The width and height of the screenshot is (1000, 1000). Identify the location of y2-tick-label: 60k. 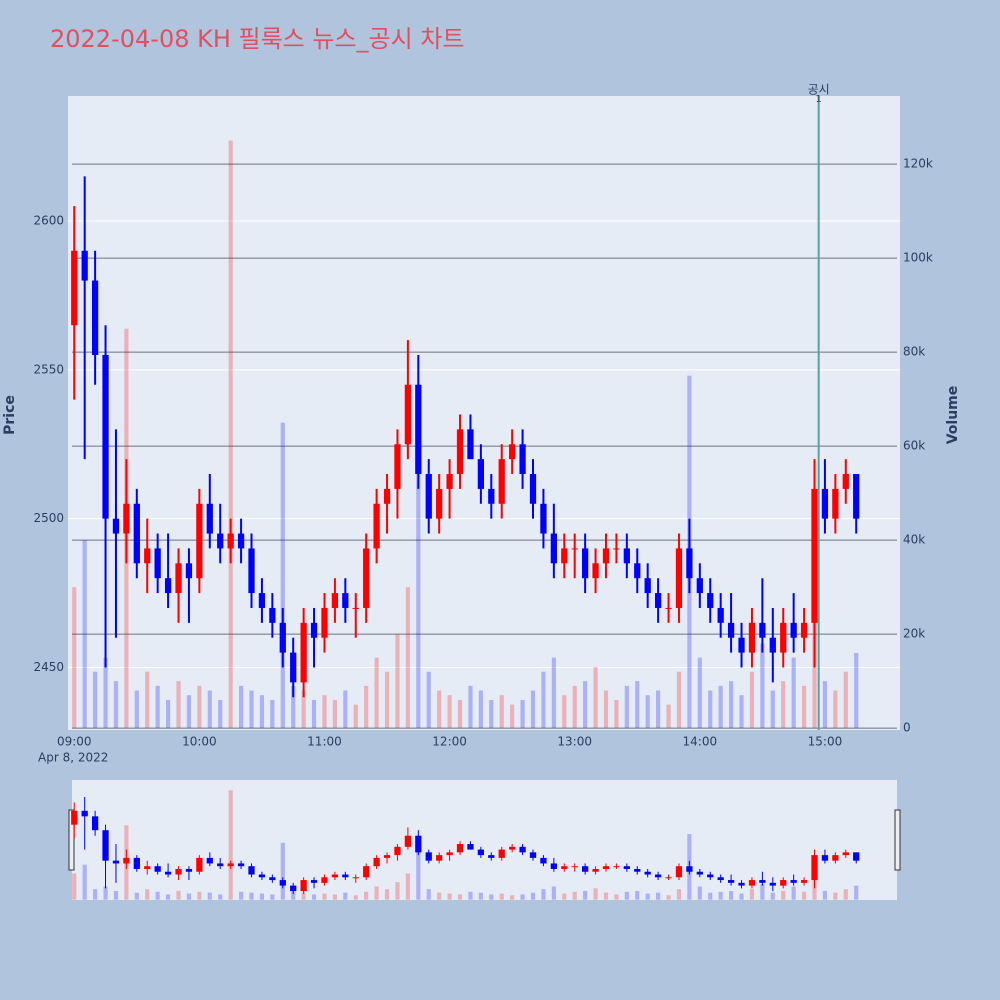
(914, 446).